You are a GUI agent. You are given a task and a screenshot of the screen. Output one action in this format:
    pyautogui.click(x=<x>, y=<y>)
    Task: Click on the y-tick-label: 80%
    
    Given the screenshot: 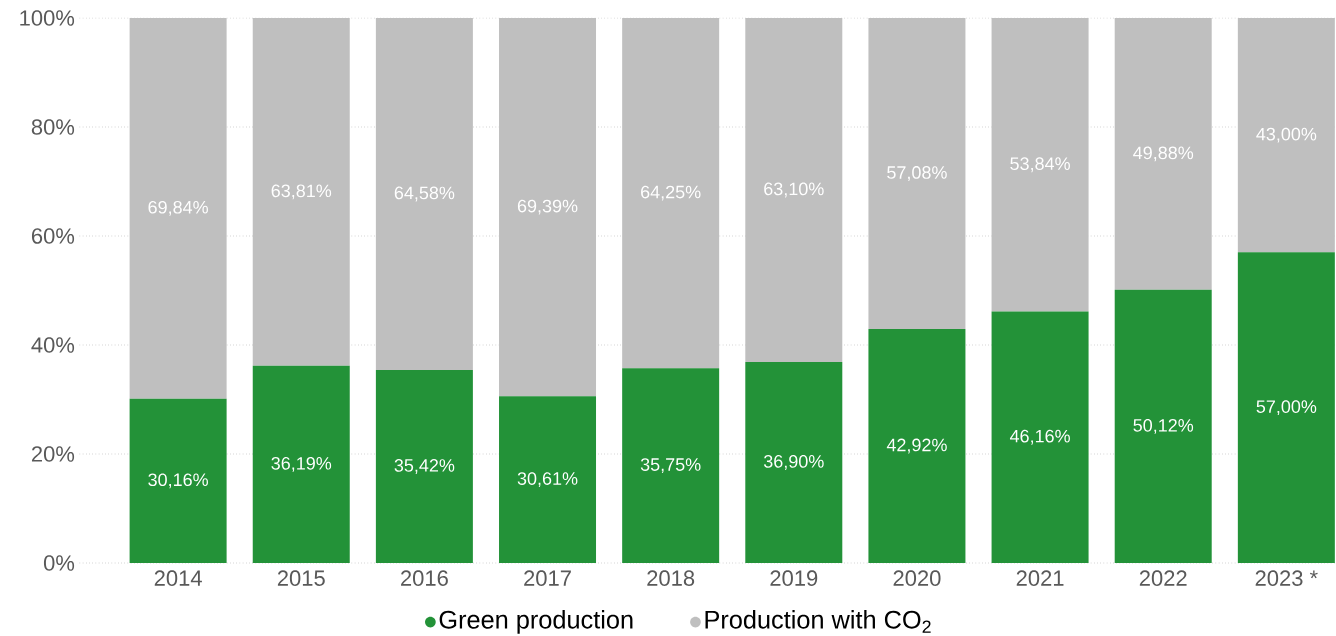 What is the action you would take?
    pyautogui.click(x=53, y=127)
    